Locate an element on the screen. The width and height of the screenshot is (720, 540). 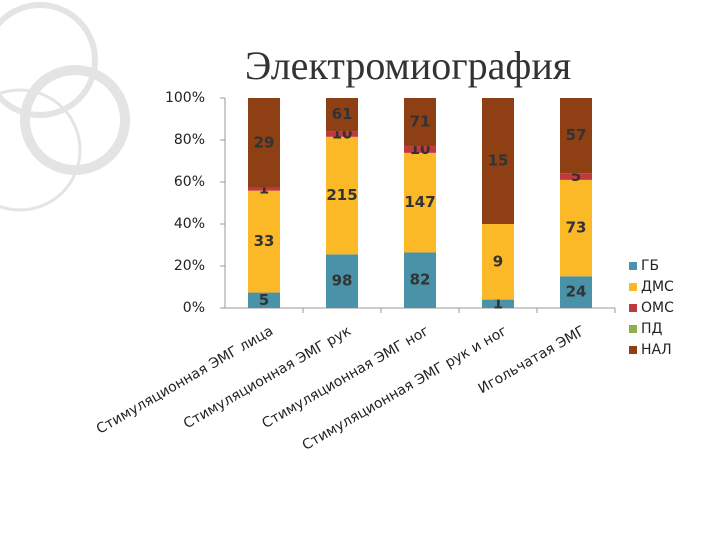
y-tick-label: 100% is located at coordinates (185, 98).